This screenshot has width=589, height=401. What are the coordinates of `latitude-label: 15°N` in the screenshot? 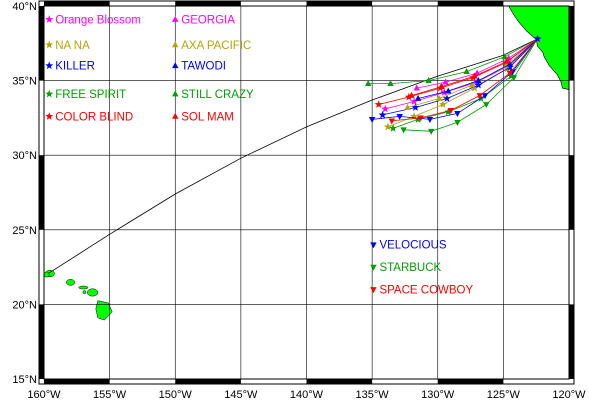 It's located at (24, 380).